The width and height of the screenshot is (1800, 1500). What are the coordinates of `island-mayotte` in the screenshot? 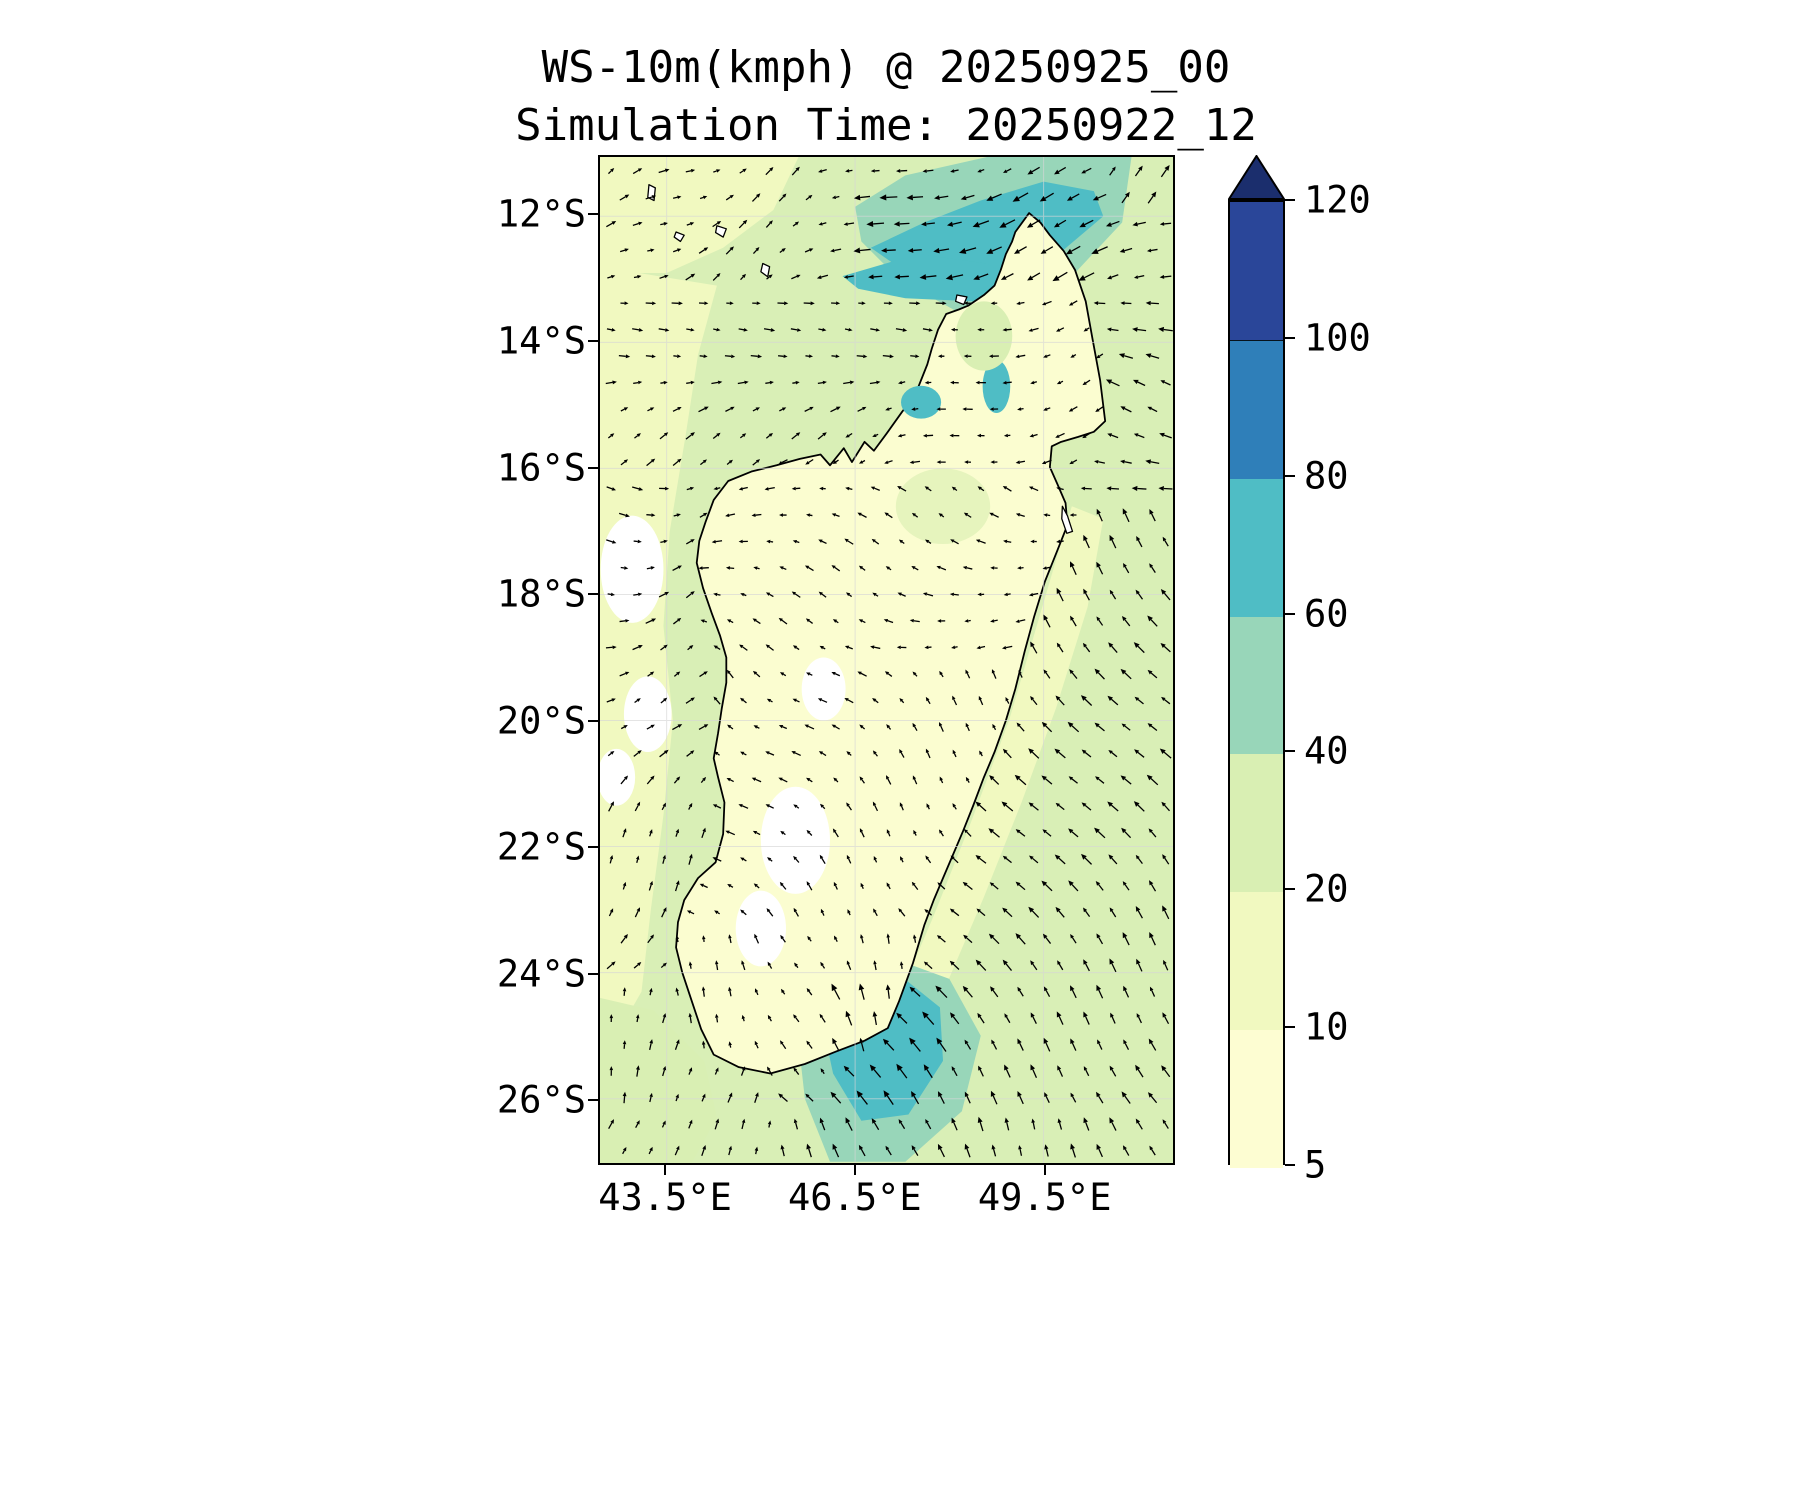 It's located at (765, 270).